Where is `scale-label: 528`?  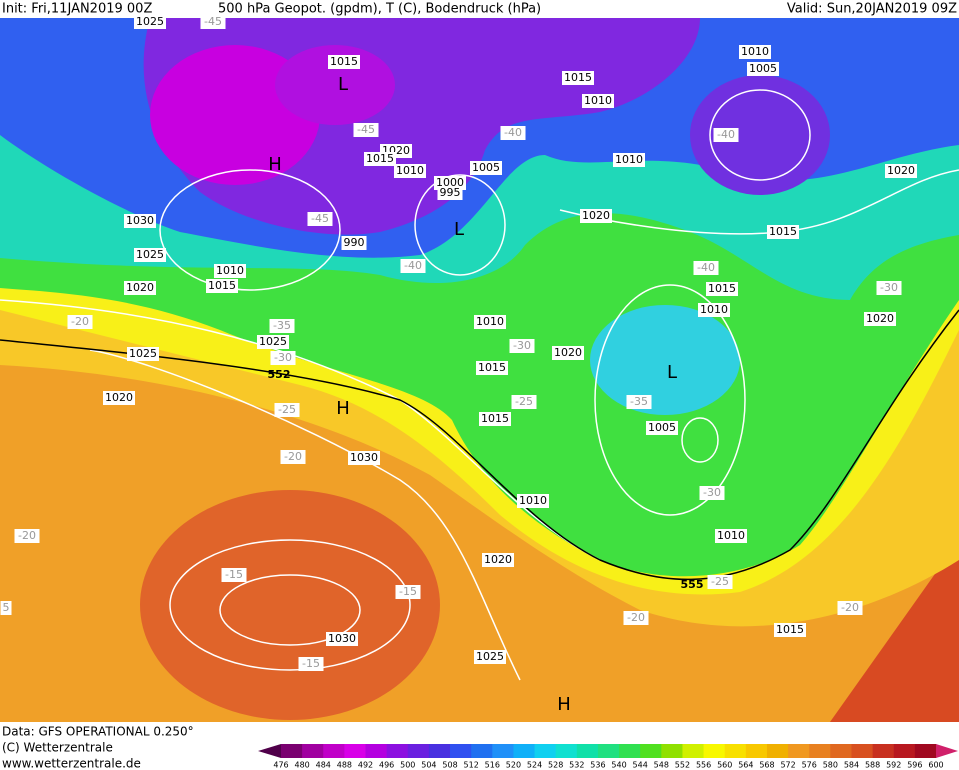 scale-label: 528 is located at coordinates (555, 765).